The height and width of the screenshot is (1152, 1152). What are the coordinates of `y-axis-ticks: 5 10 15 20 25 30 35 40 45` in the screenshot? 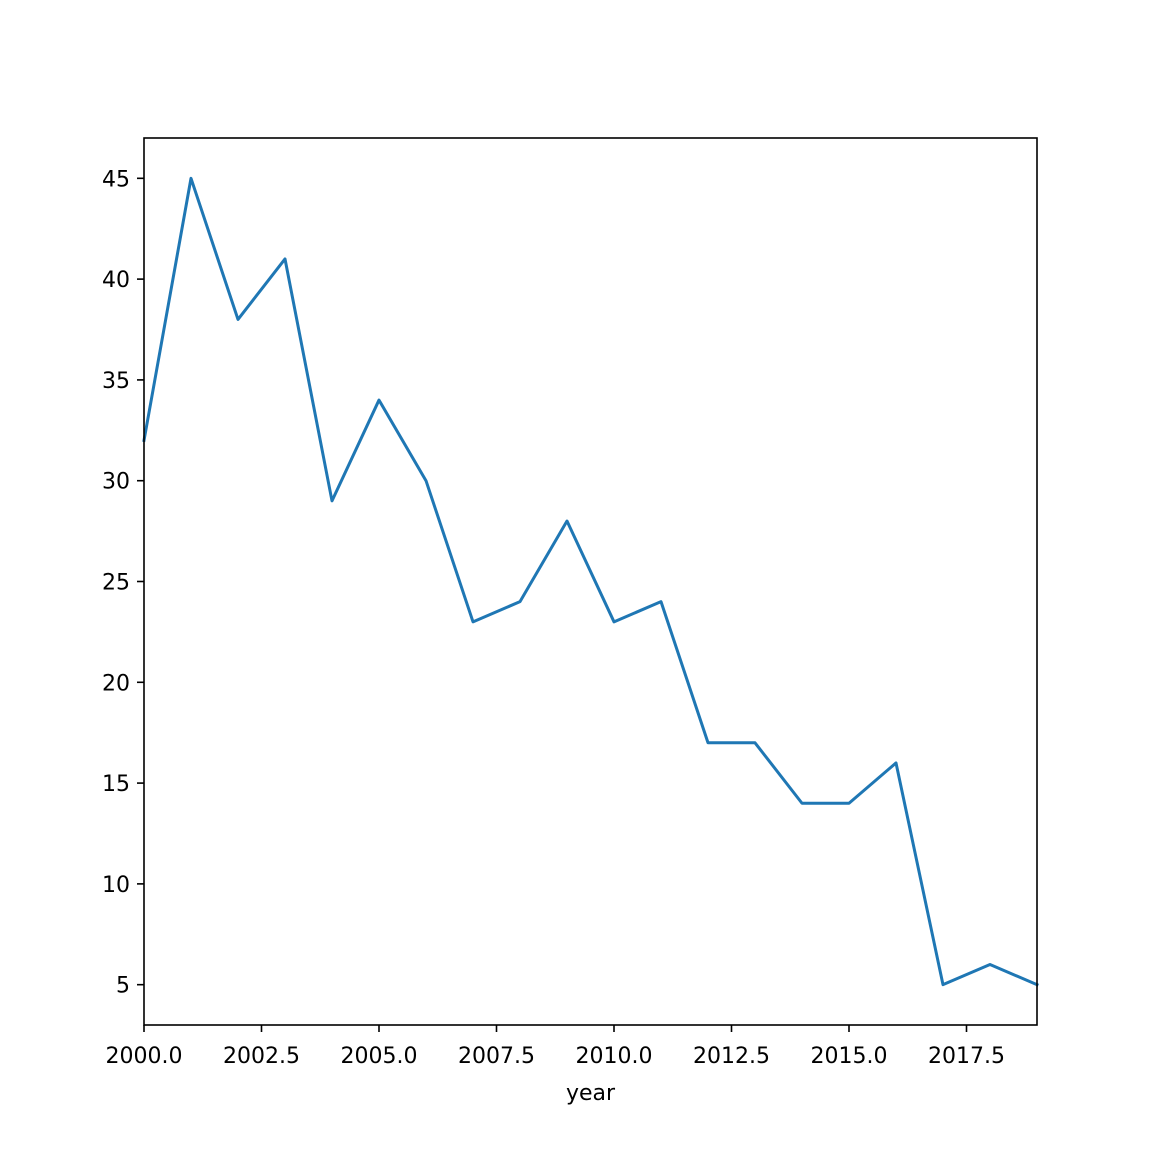 It's located at (123, 583).